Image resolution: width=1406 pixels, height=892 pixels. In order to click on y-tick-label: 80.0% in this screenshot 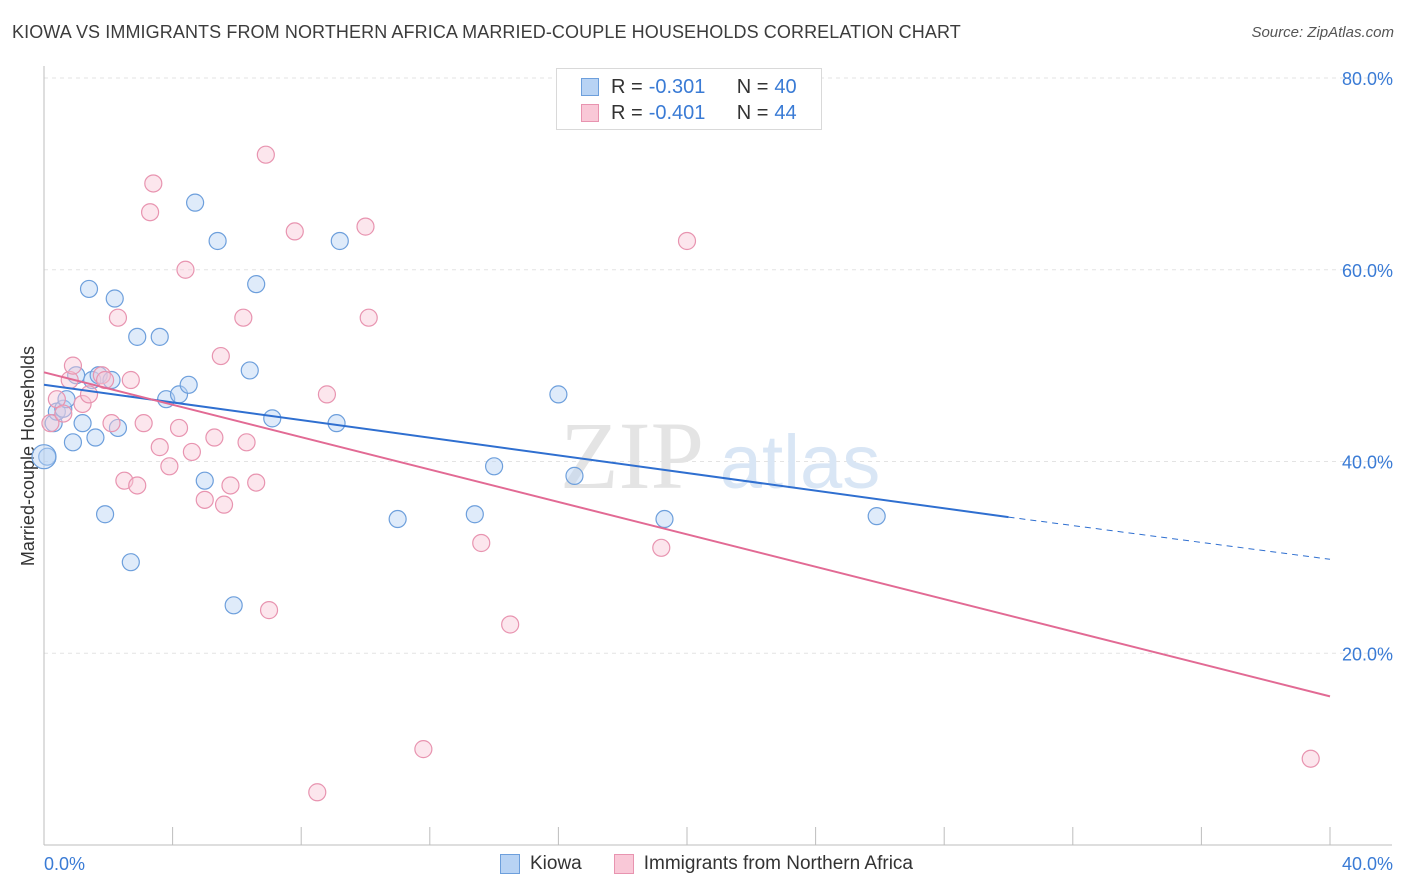, I will do `click(1367, 79)`.